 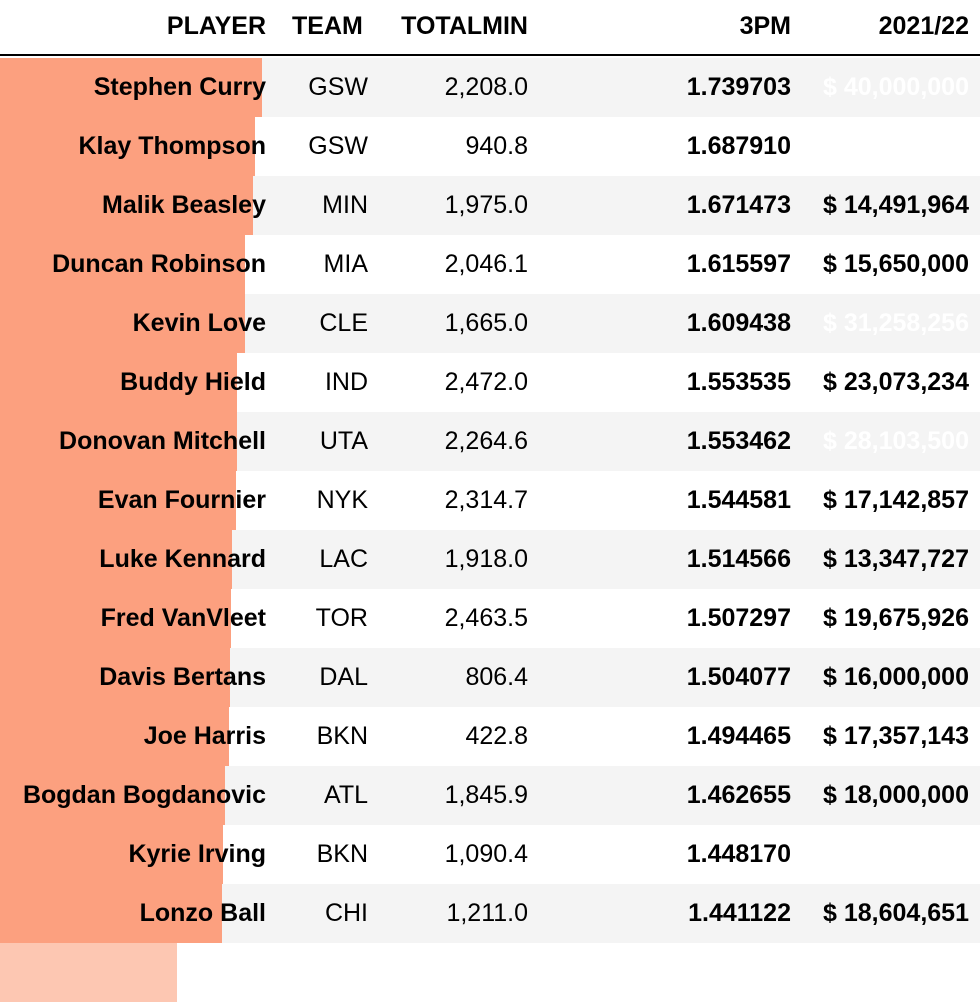 I want to click on table-row: Lonzo Ball CHI 1,211.0 1.441122 $ 18,604,651, so click(x=490, y=943).